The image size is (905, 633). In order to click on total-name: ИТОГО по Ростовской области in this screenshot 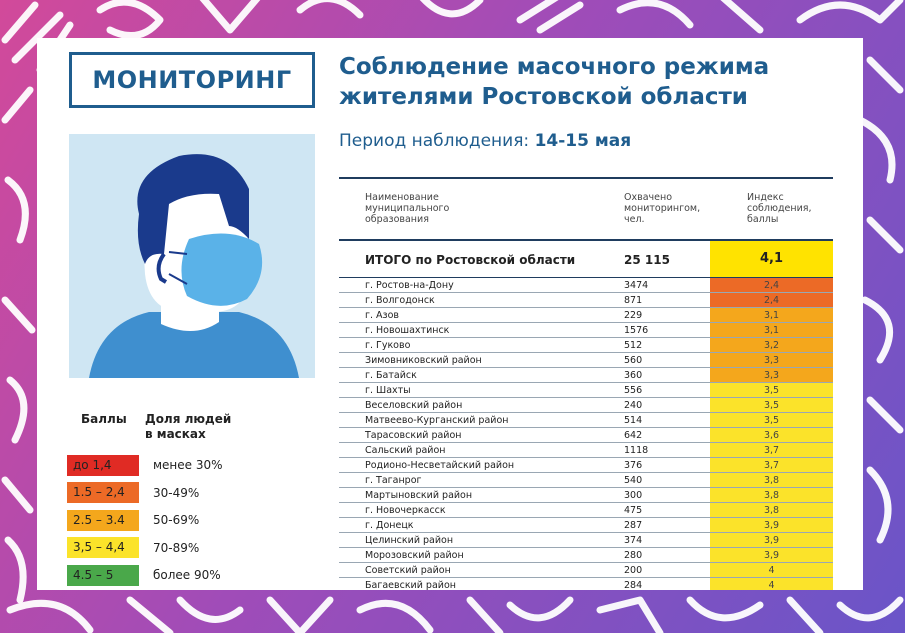, I will do `click(470, 260)`.